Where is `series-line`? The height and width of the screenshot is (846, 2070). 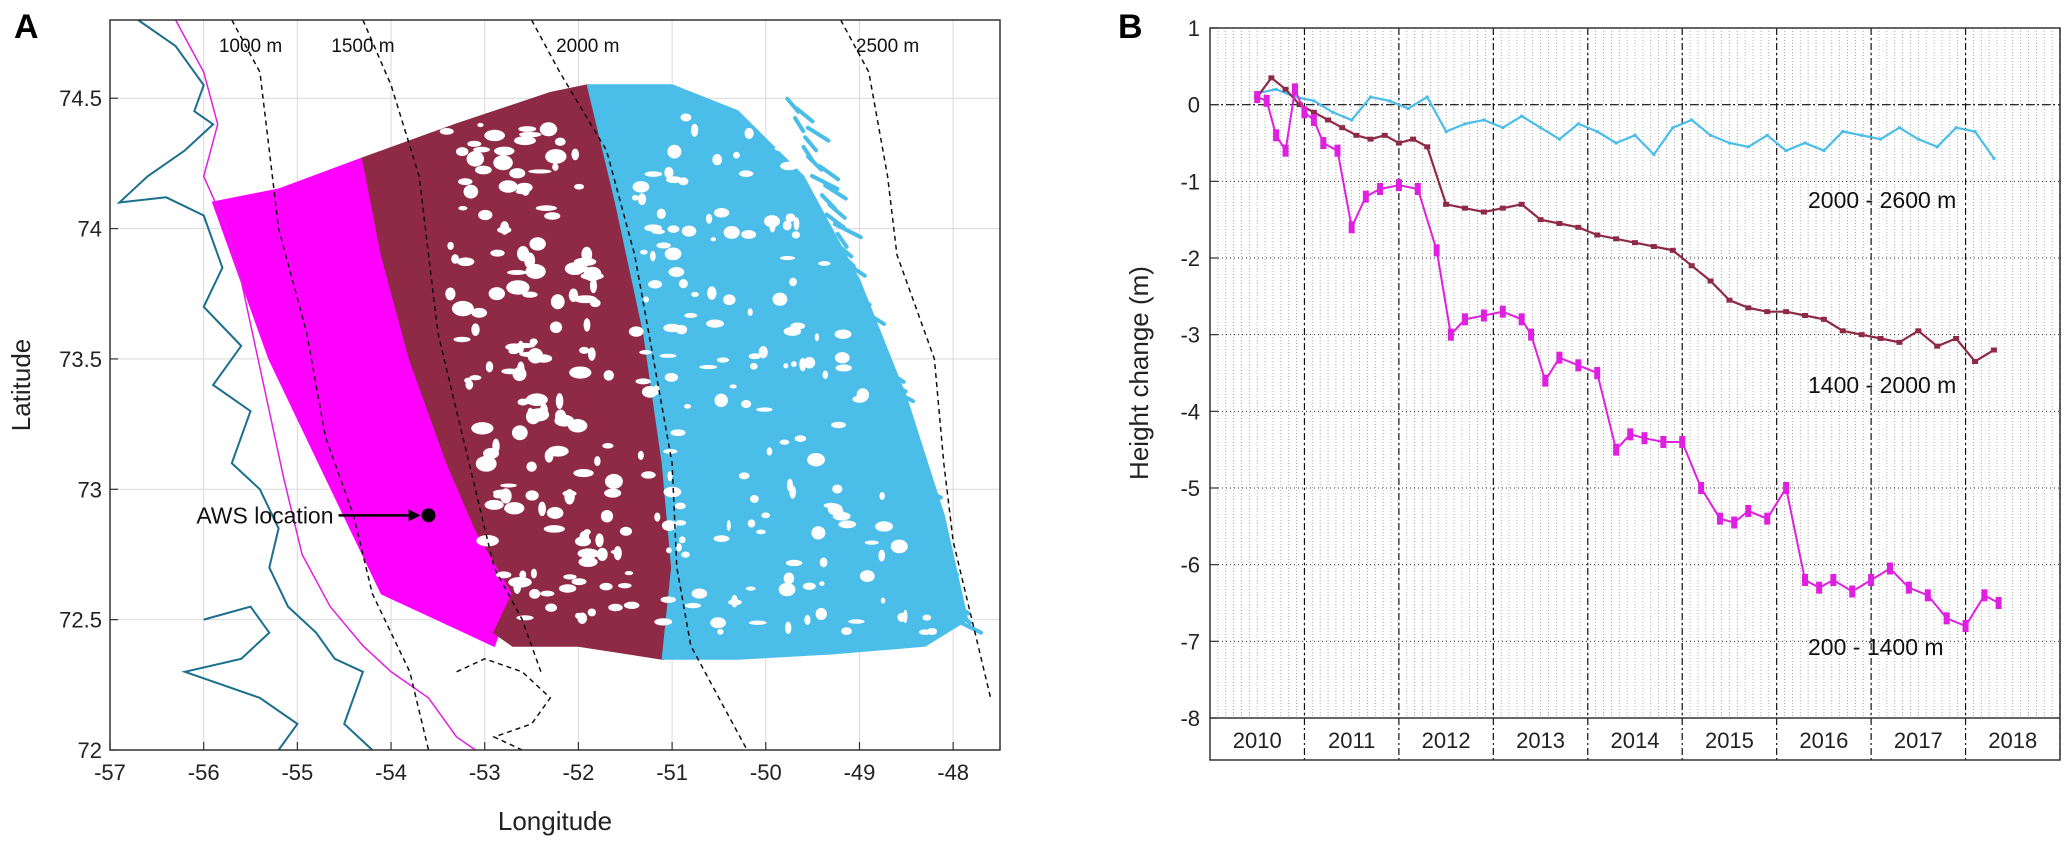 series-line is located at coordinates (1625, 123).